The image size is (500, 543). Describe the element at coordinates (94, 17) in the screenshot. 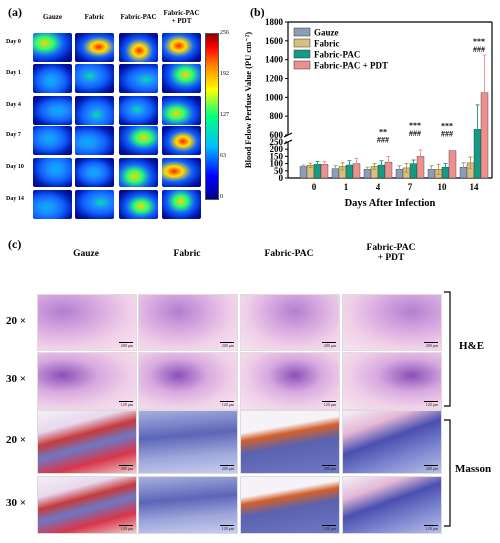

I see `panel-a-column-header: Fabric` at that location.